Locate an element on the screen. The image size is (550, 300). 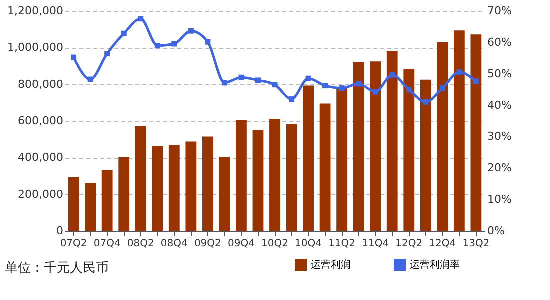
y-tick-label: 1,200,000 is located at coordinates (36, 11).